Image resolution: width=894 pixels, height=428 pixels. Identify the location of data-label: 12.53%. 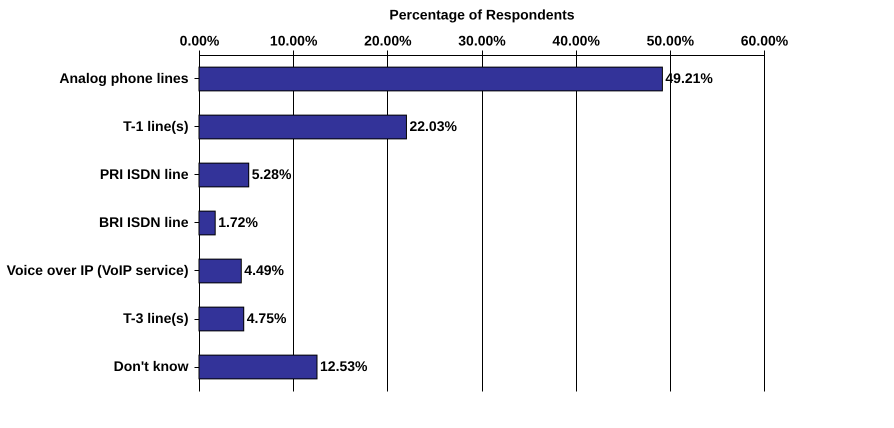
(344, 366).